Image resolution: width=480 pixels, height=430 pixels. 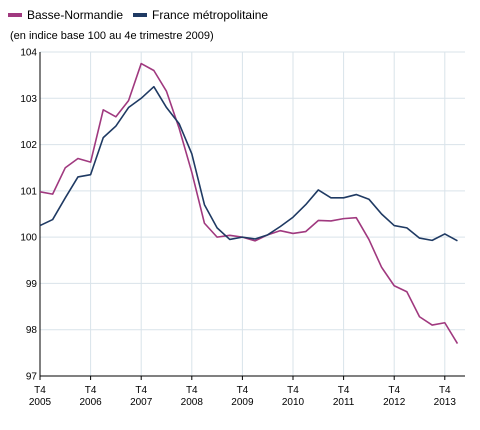 What do you see at coordinates (242, 402) in the screenshot?
I see `x-tick-label-bottom-2009: 2009` at bounding box center [242, 402].